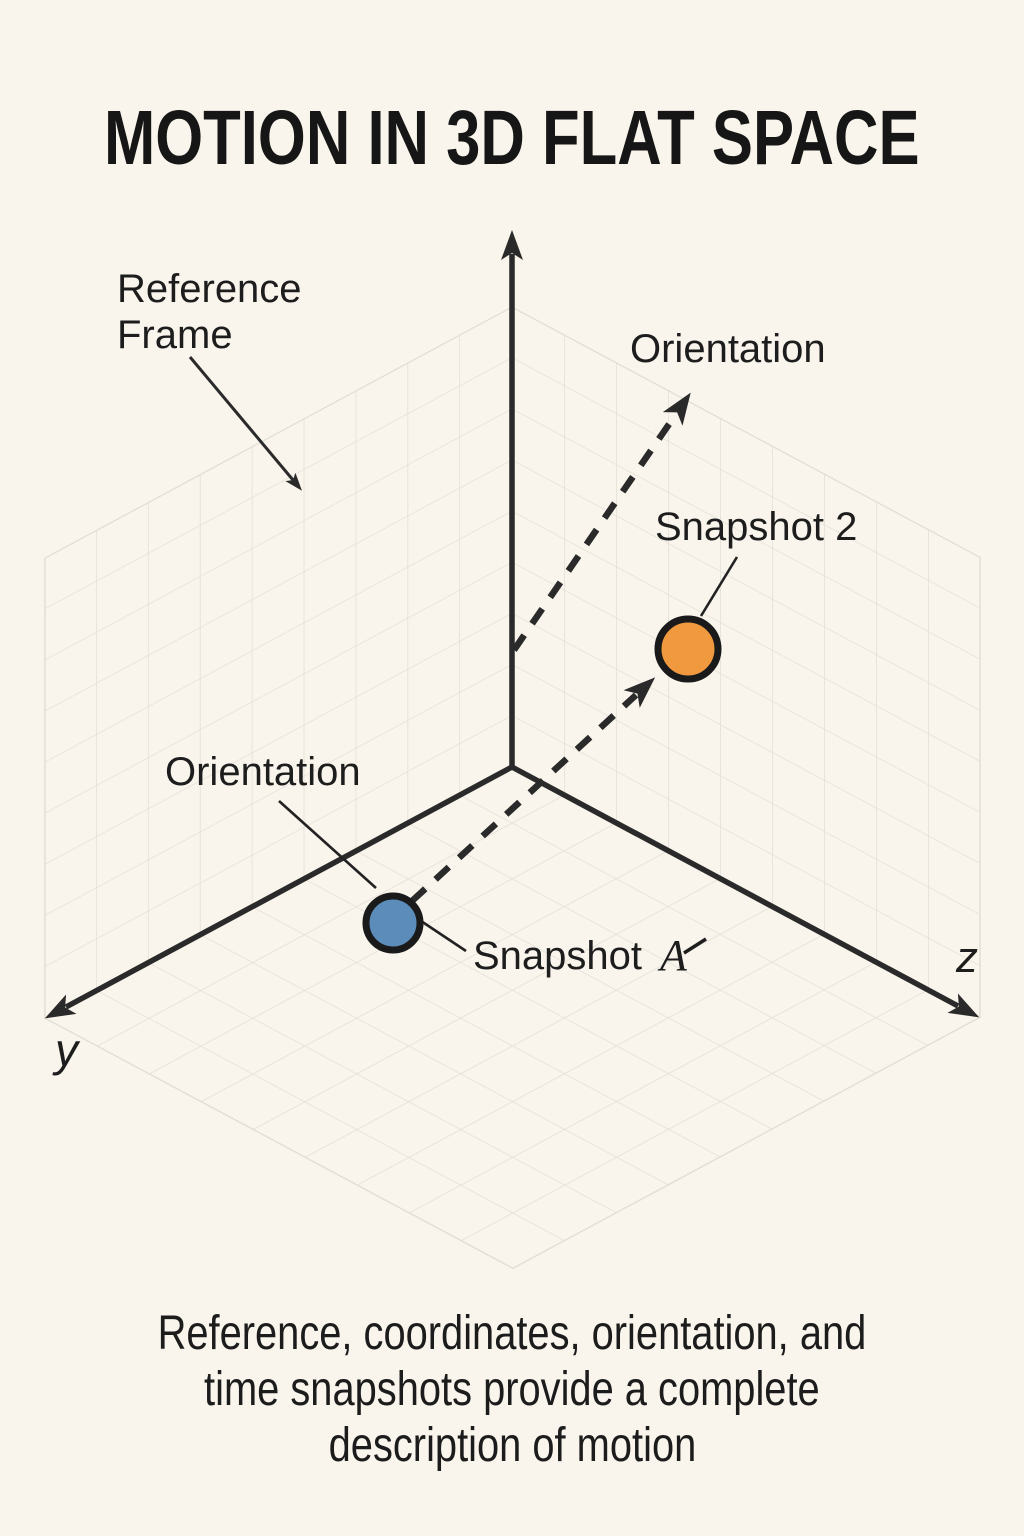 The width and height of the screenshot is (1024, 1536). I want to click on orientation-arrow-upper, so click(601, 522).